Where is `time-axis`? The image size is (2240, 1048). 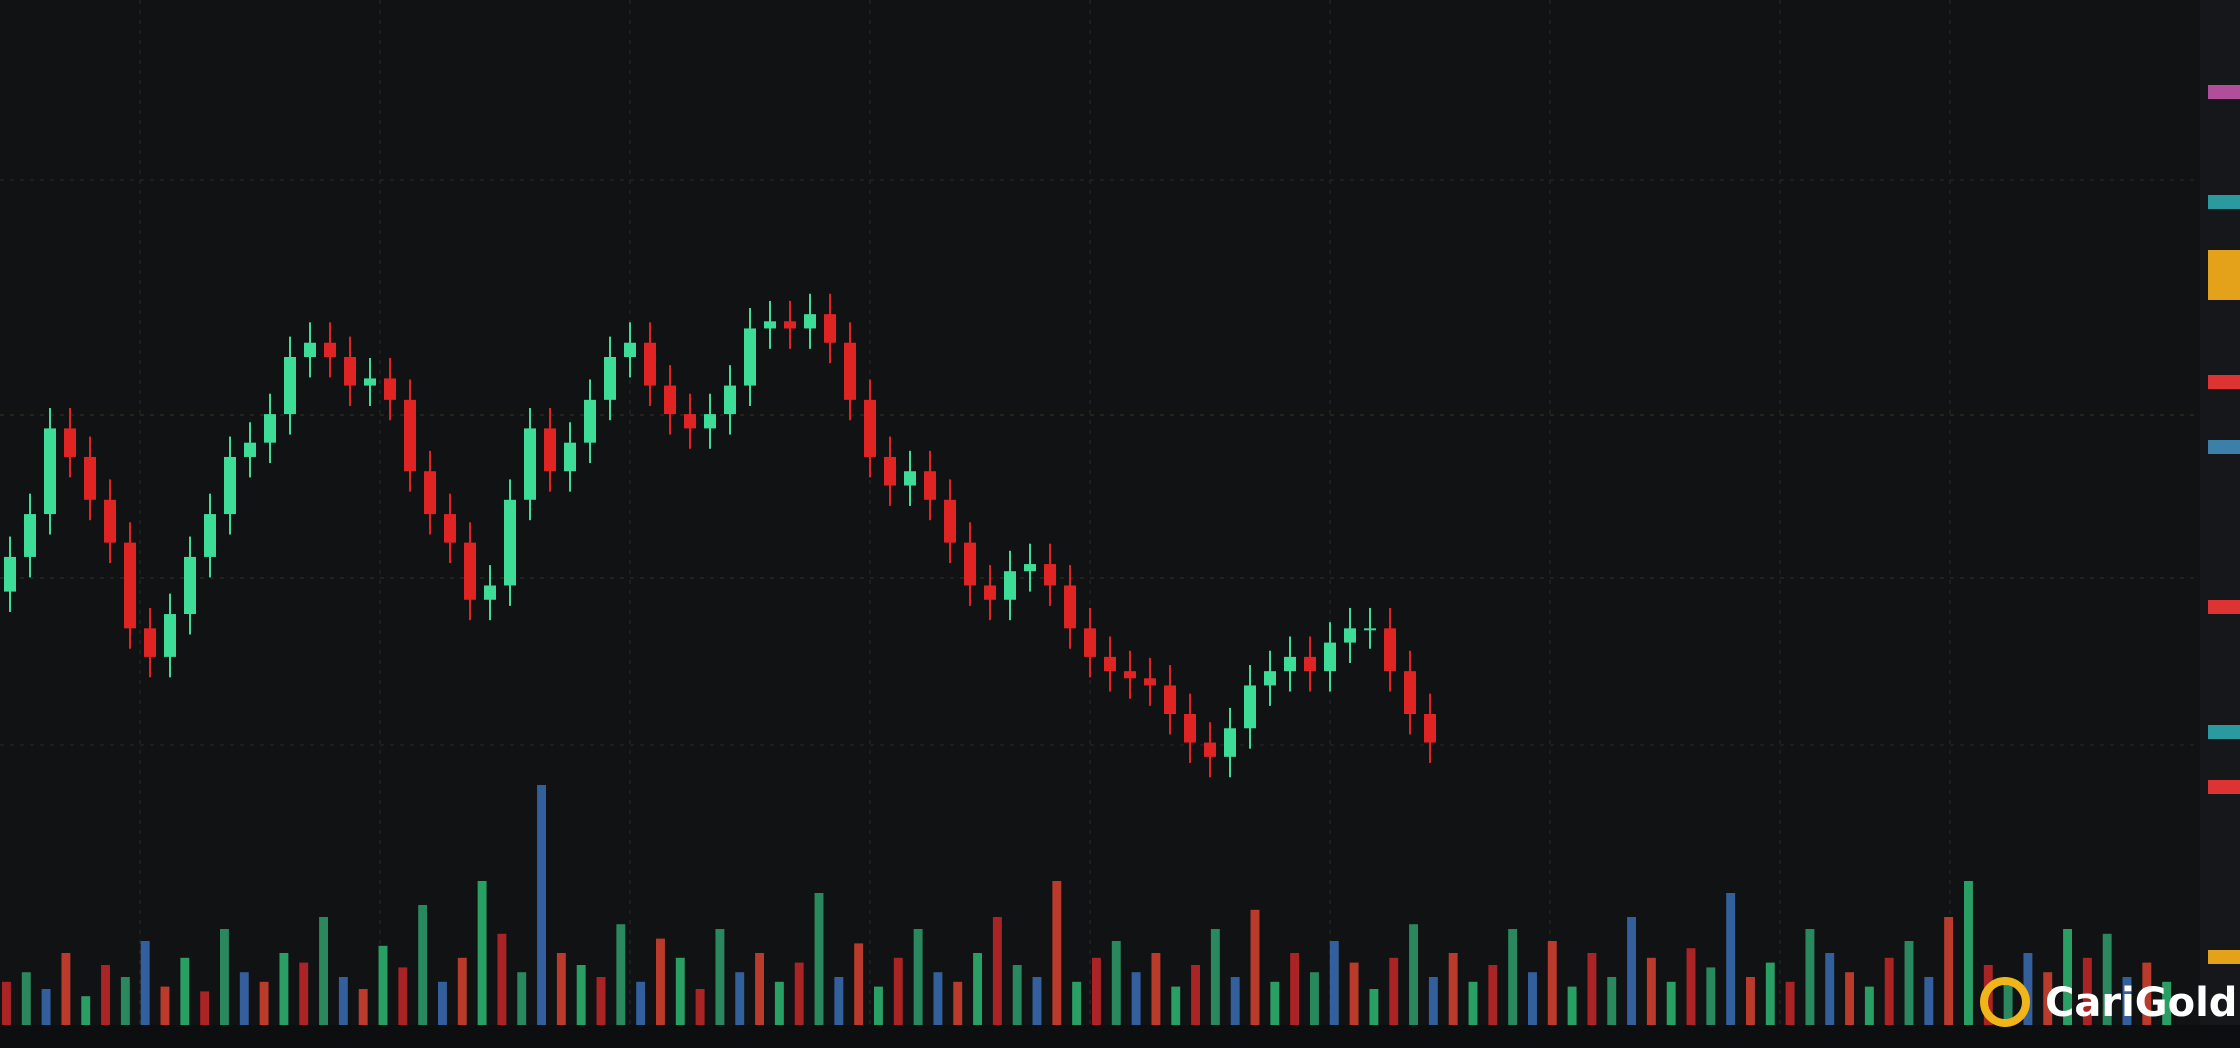
time-axis is located at coordinates (1120, 1036).